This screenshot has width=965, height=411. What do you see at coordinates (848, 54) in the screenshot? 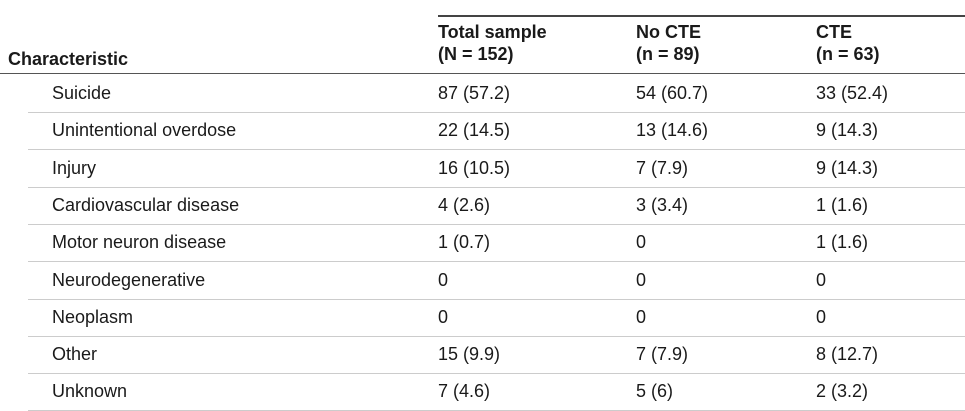
I see `header-line: (n = 63)` at bounding box center [848, 54].